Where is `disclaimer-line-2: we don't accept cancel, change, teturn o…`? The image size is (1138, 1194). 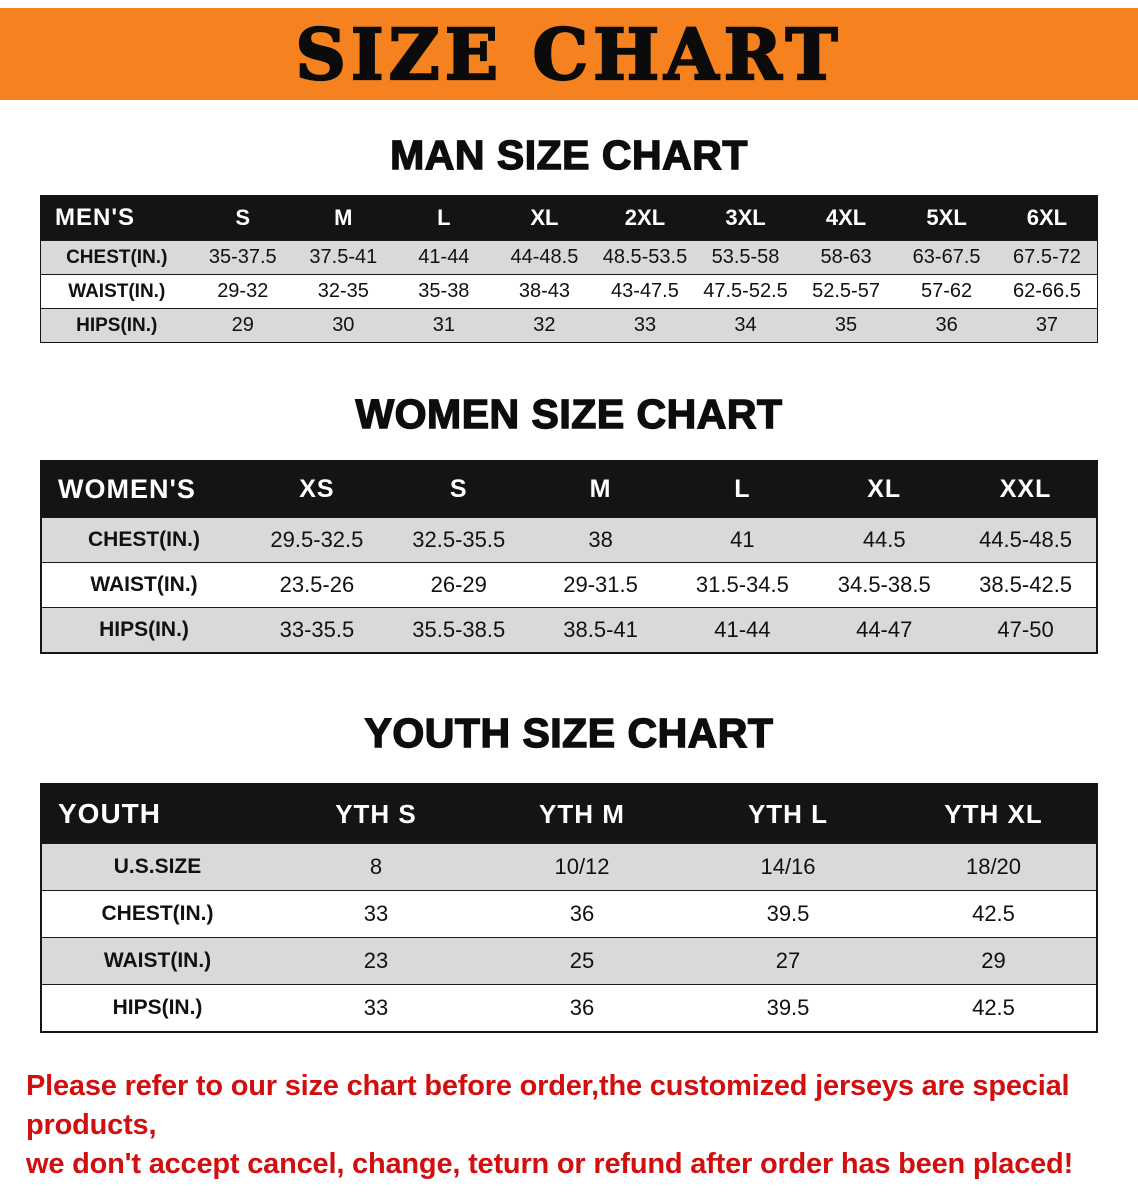
disclaimer-line-2: we don't accept cancel, change, teturn o… is located at coordinates (550, 1164).